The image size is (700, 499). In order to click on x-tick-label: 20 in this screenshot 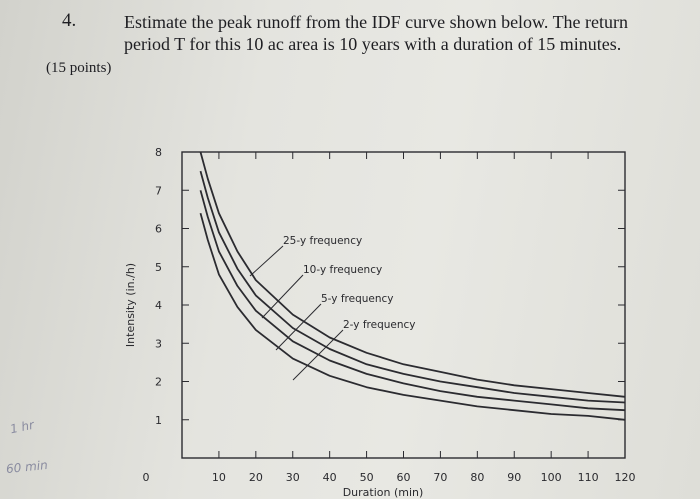, I will do `click(256, 477)`.